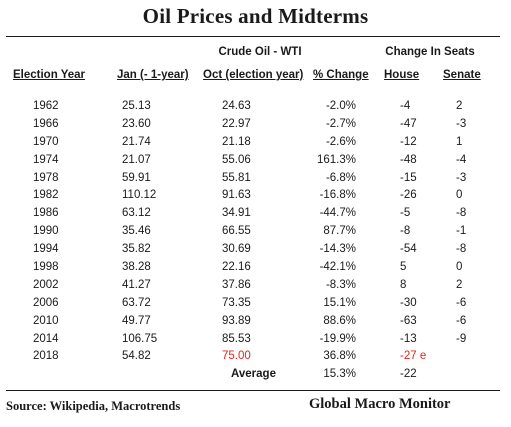  What do you see at coordinates (341, 75) in the screenshot?
I see `column-header-change: % Change` at bounding box center [341, 75].